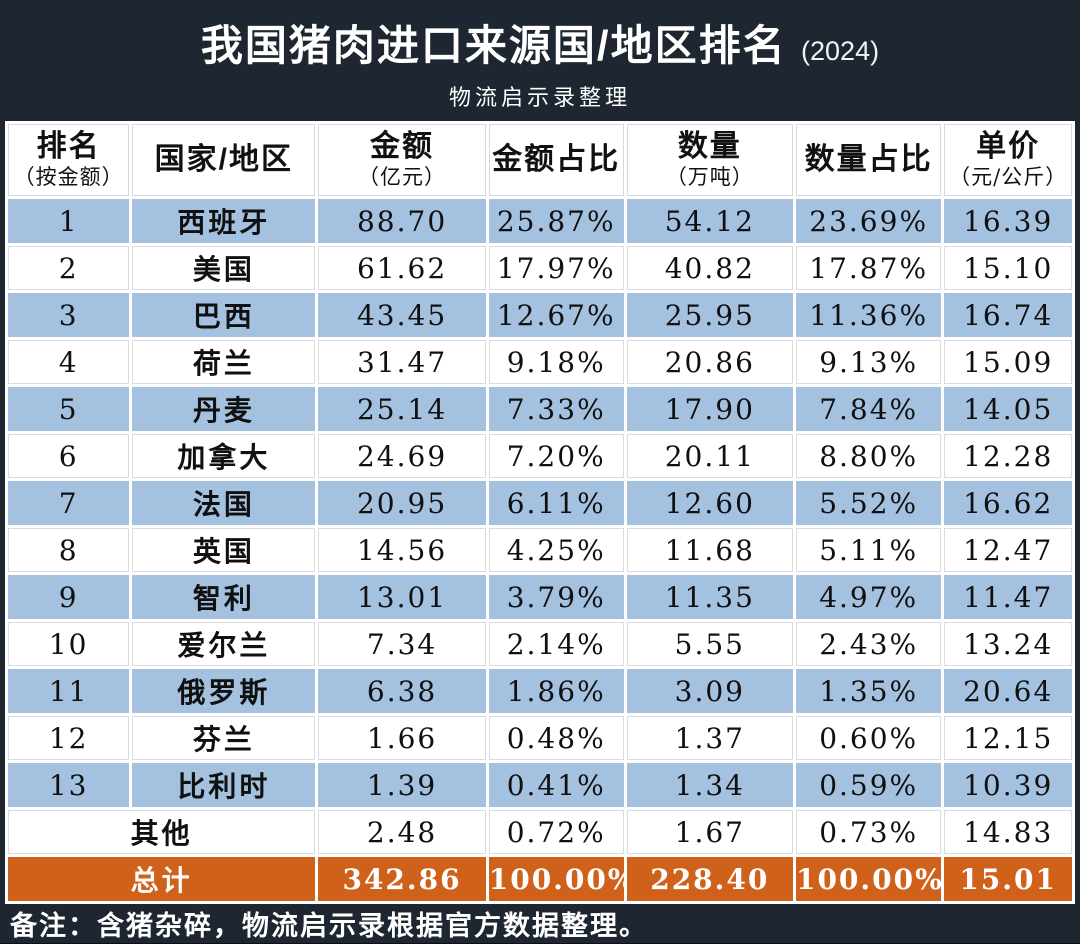 The width and height of the screenshot is (1080, 944). I want to click on quantity-share-cell: 7.84%, so click(868, 409).